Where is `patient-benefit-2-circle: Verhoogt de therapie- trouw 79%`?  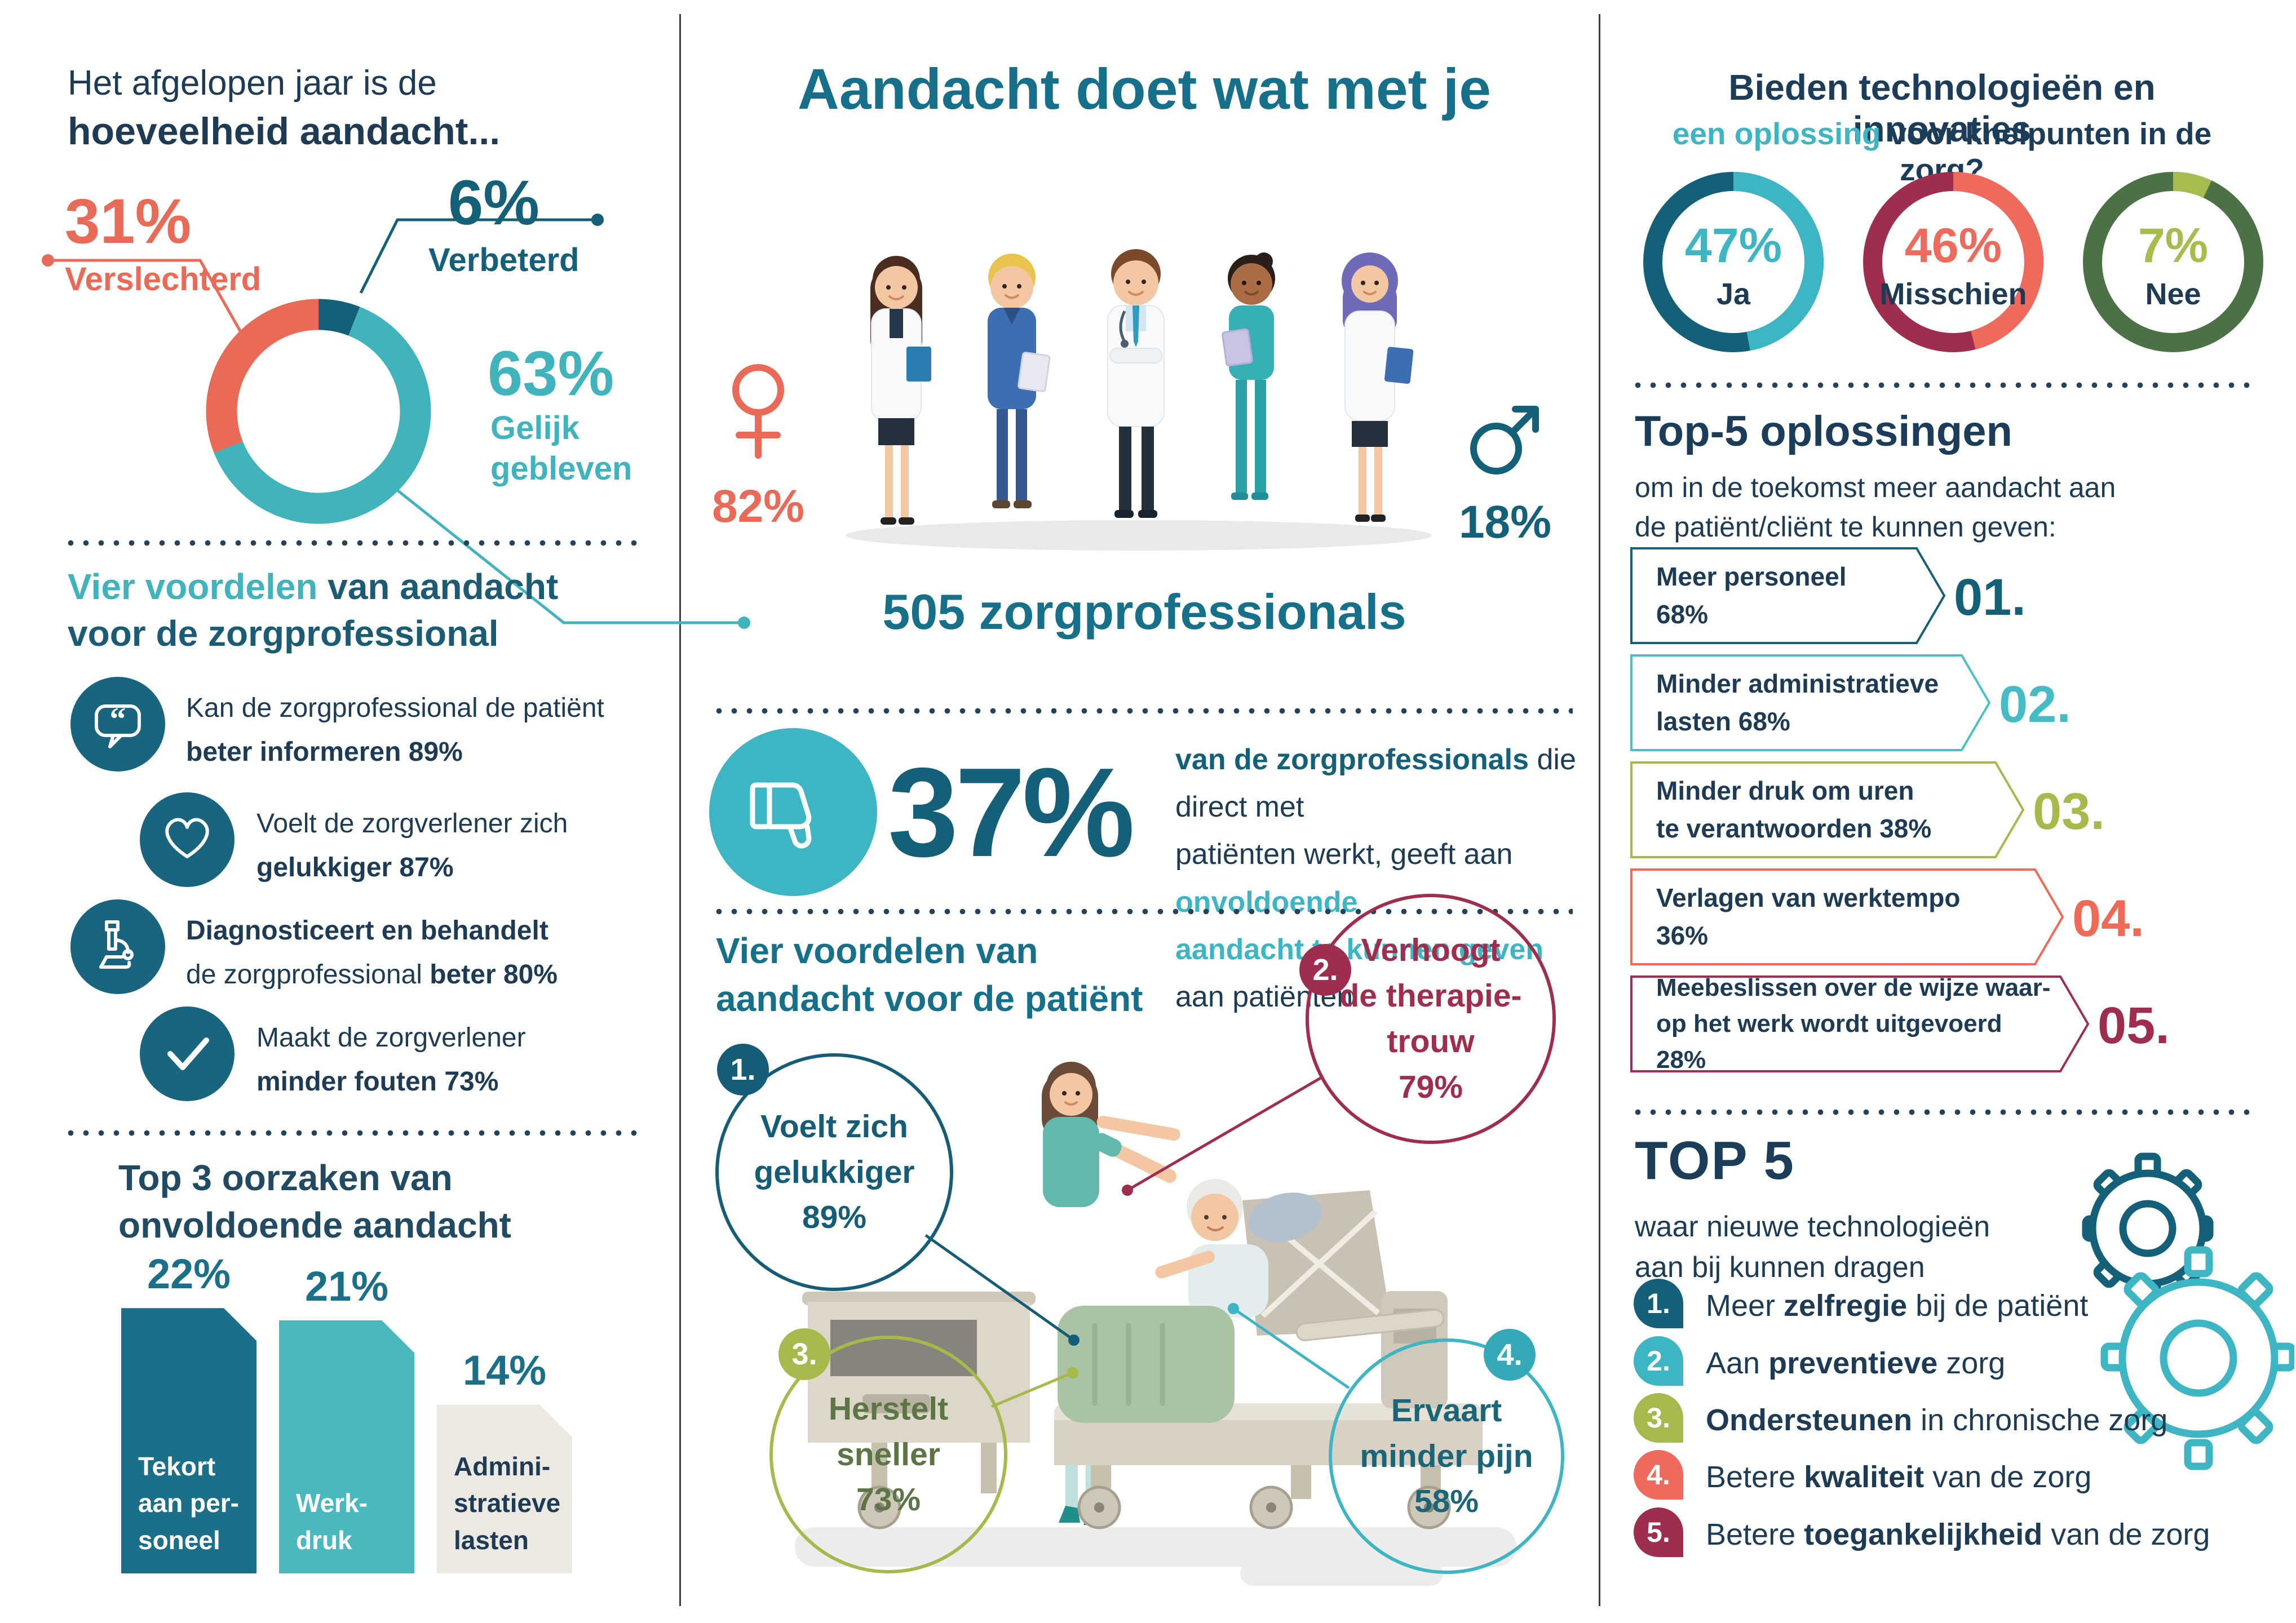 patient-benefit-2-circle: Verhoogt de therapie- trouw 79% is located at coordinates (1431, 1019).